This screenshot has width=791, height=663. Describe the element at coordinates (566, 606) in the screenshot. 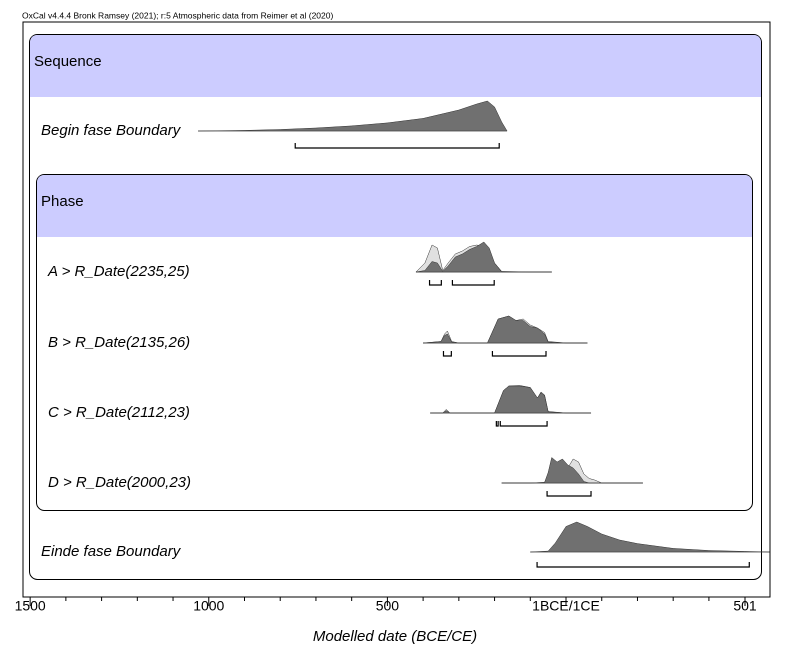

I see `x-tick-label: 1BCE/1CE` at that location.